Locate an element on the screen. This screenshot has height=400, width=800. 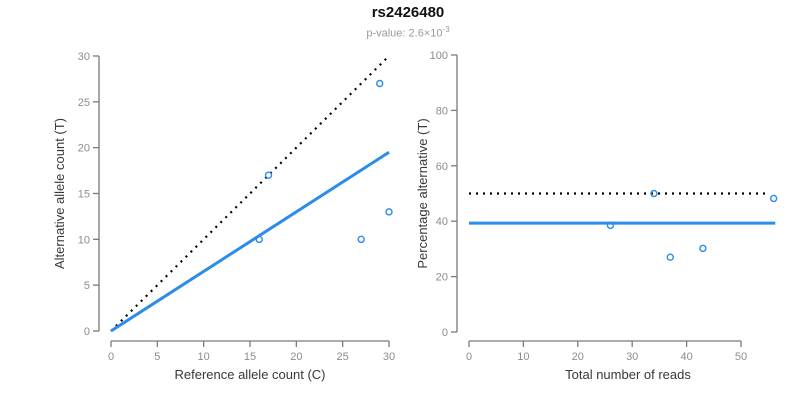
x-axis-title: Total number of reads is located at coordinates (628, 374).